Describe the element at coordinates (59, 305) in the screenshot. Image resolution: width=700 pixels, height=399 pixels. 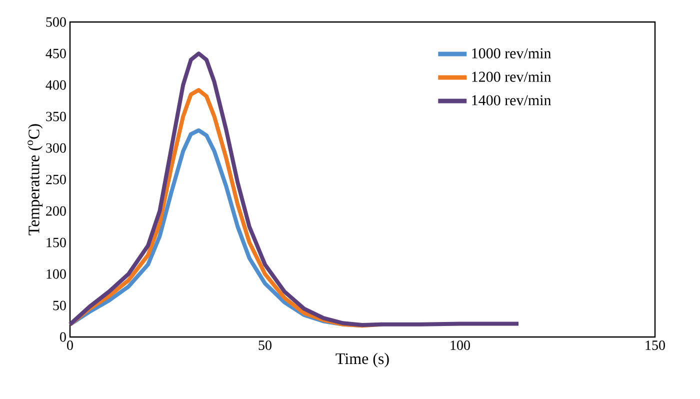
I see `y-tick-label: 50` at that location.